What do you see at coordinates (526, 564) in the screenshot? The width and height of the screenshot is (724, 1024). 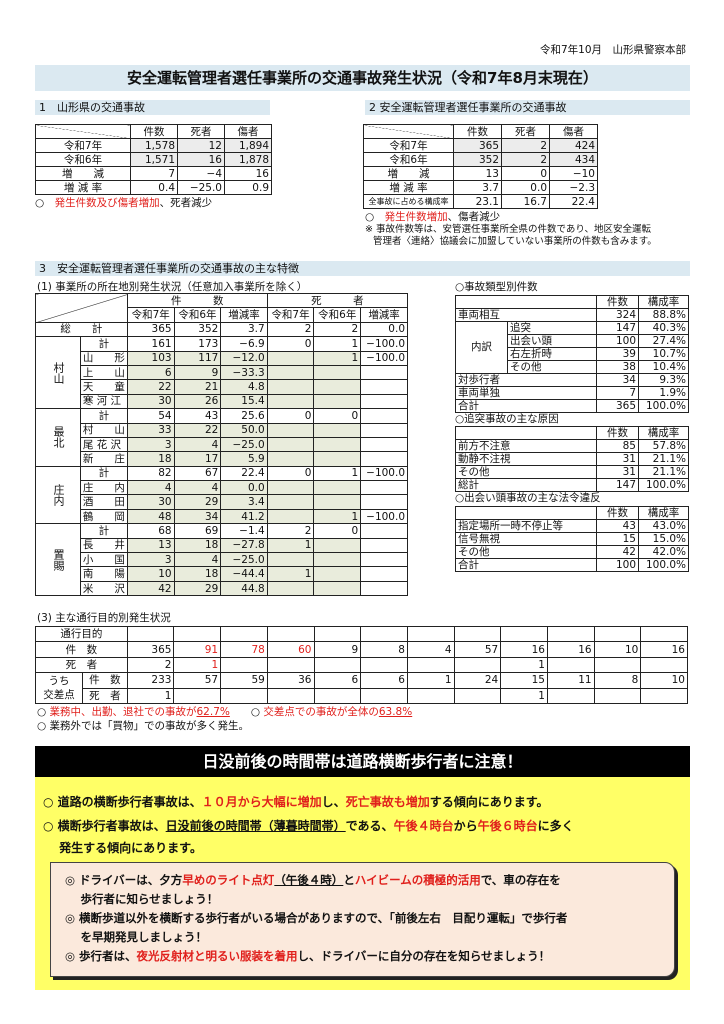 I see `row-label: 合計` at bounding box center [526, 564].